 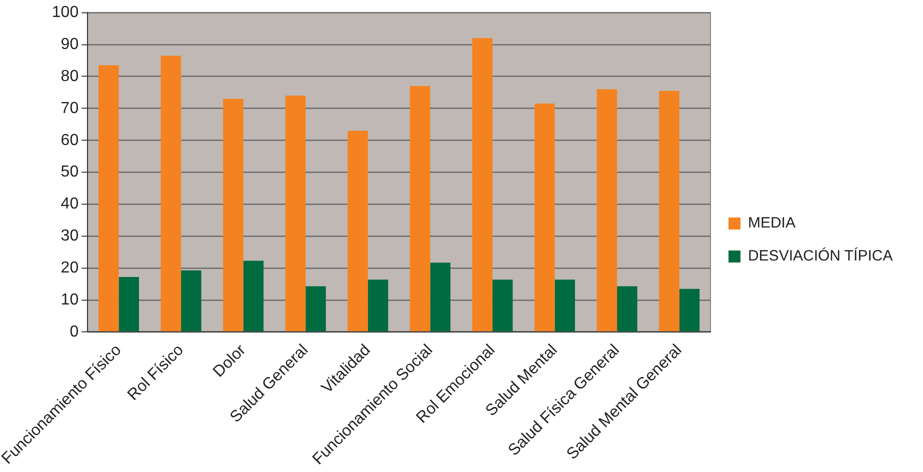 What do you see at coordinates (69, 76) in the screenshot?
I see `y-tick-label: 80` at bounding box center [69, 76].